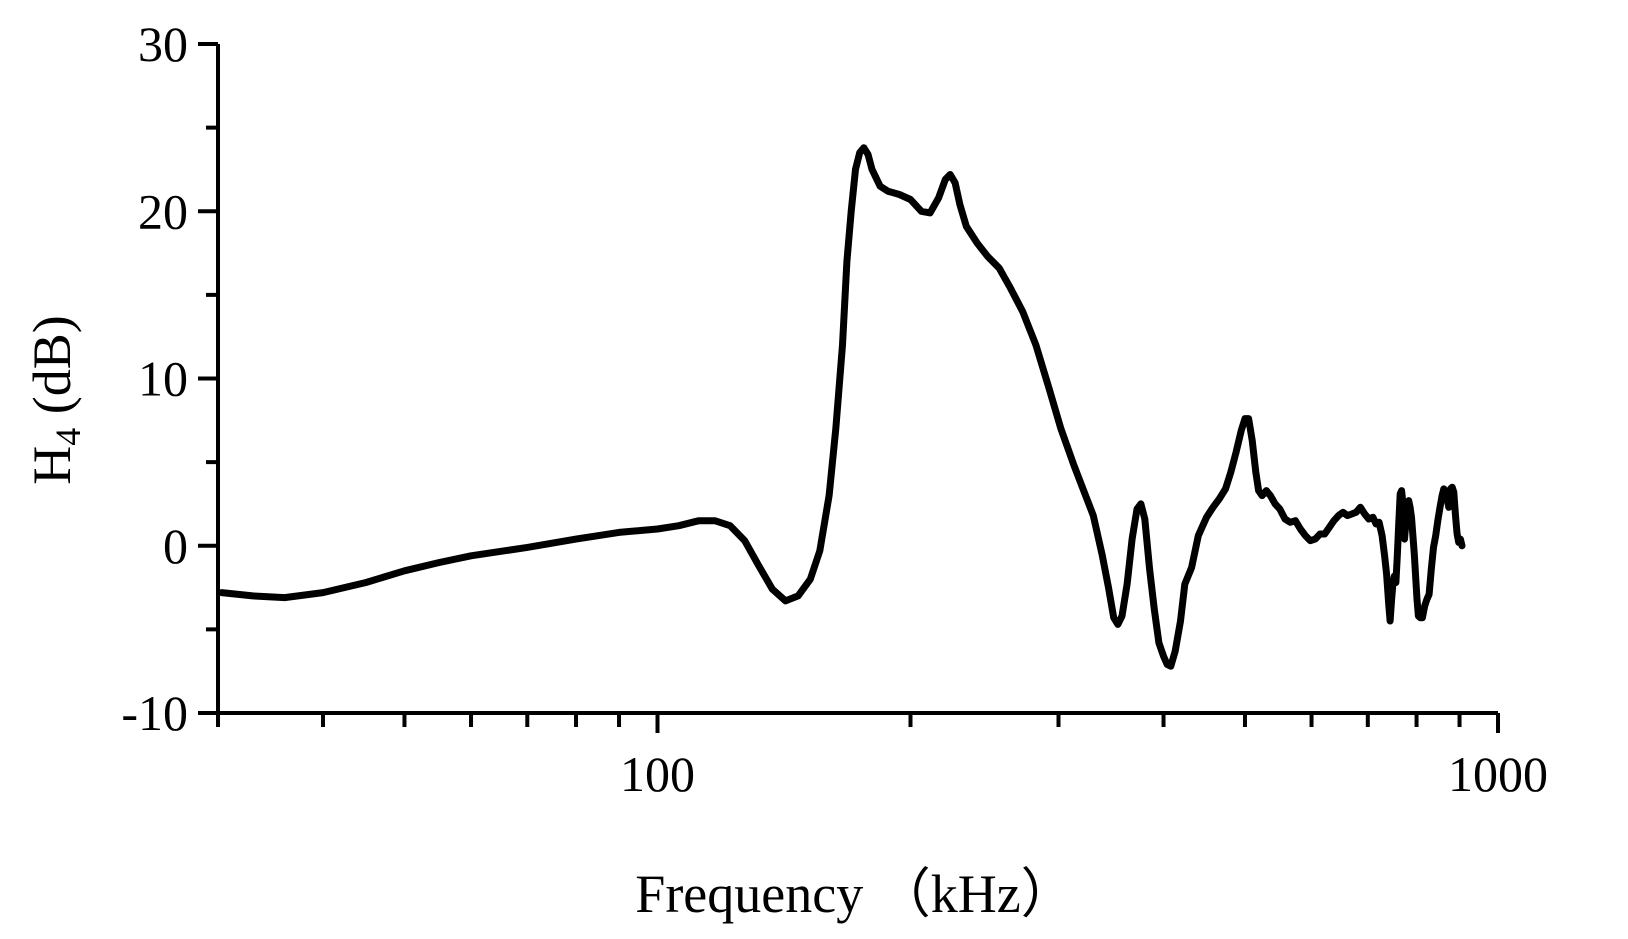 The image size is (1628, 939). Describe the element at coordinates (163, 211) in the screenshot. I see `y-tick-label: 20` at that location.